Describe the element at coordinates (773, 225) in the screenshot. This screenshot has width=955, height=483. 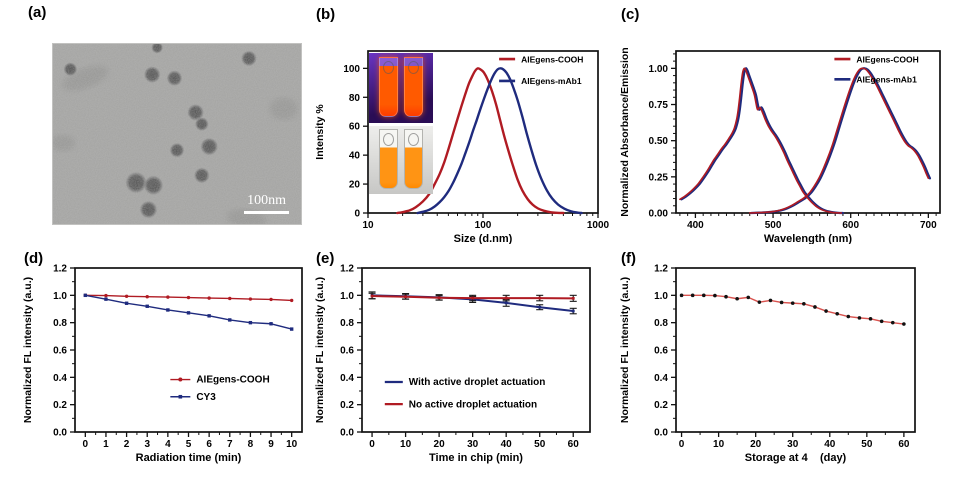
I see `svg-text: 500` at that location.